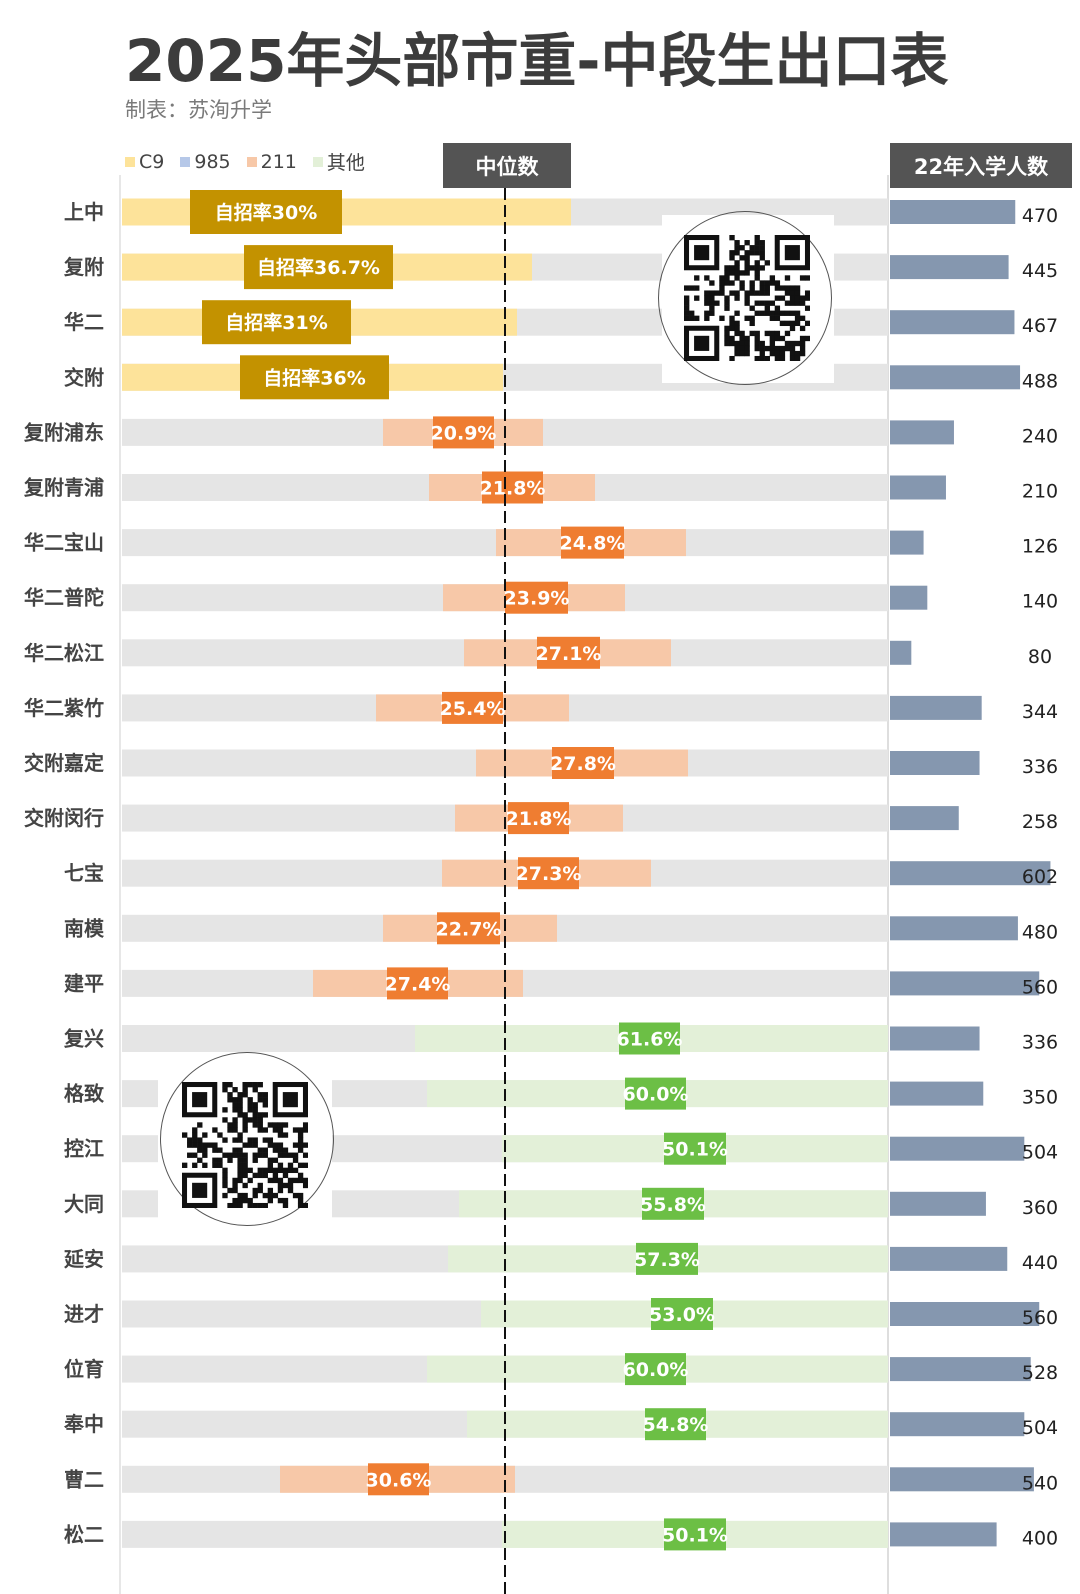 The height and width of the screenshot is (1594, 1080). I want to click on enrollment-label: 126, so click(1040, 547).